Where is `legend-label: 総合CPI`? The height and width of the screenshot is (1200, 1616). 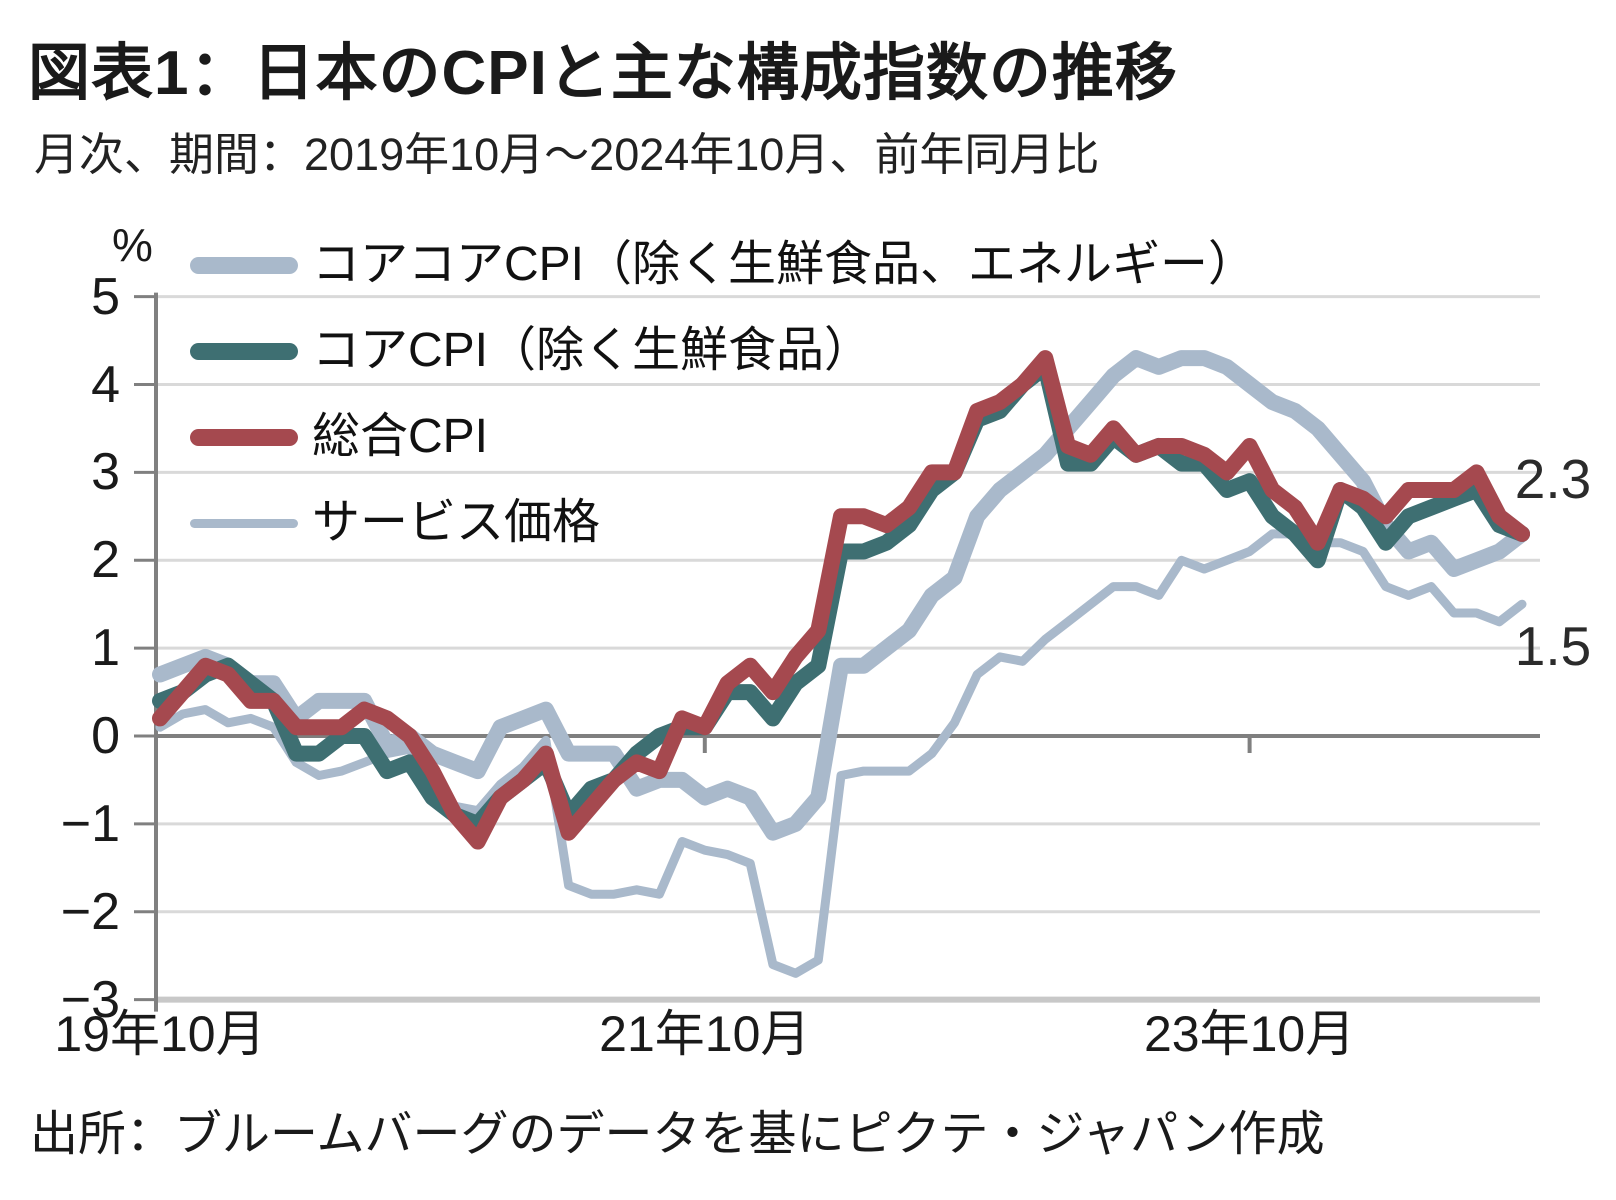 legend-label: 総合CPI is located at coordinates (400, 436).